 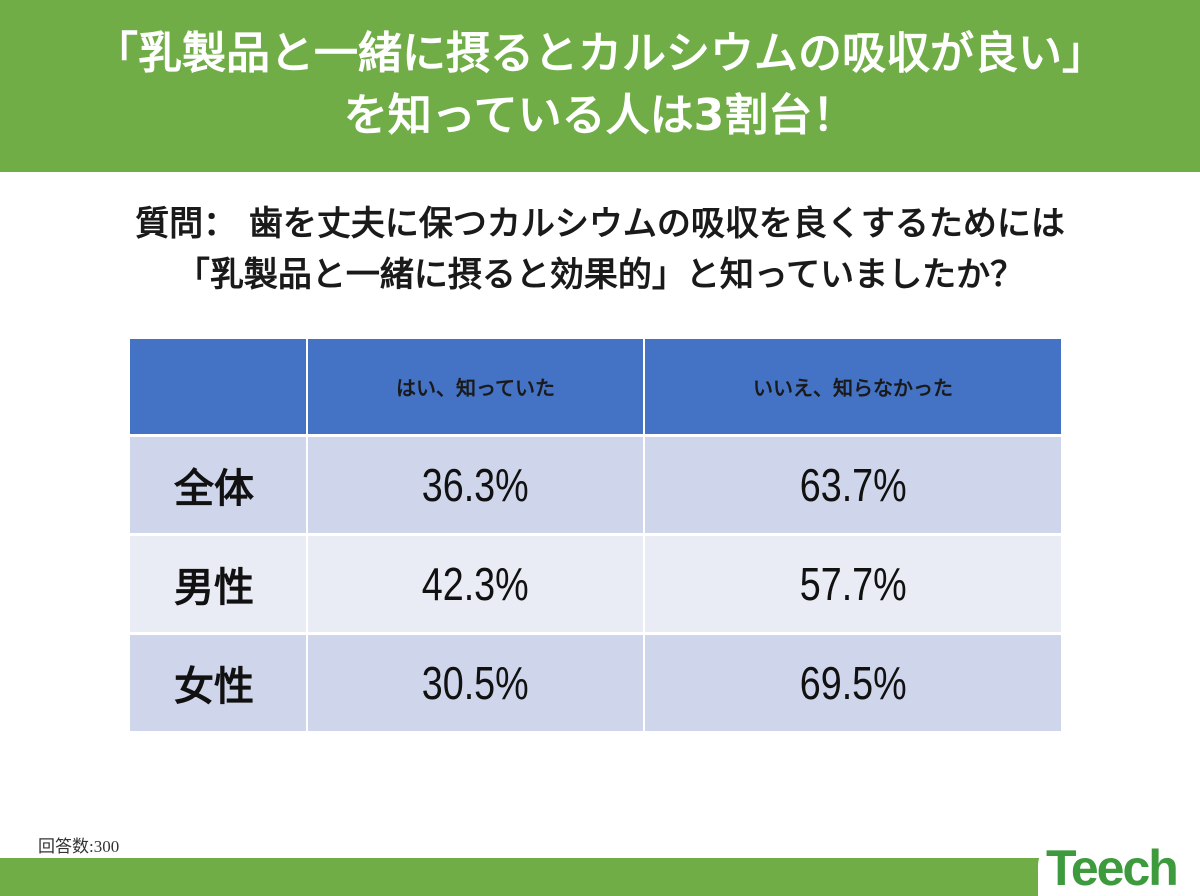 I want to click on table-cell: 42.3%, so click(x=475, y=584).